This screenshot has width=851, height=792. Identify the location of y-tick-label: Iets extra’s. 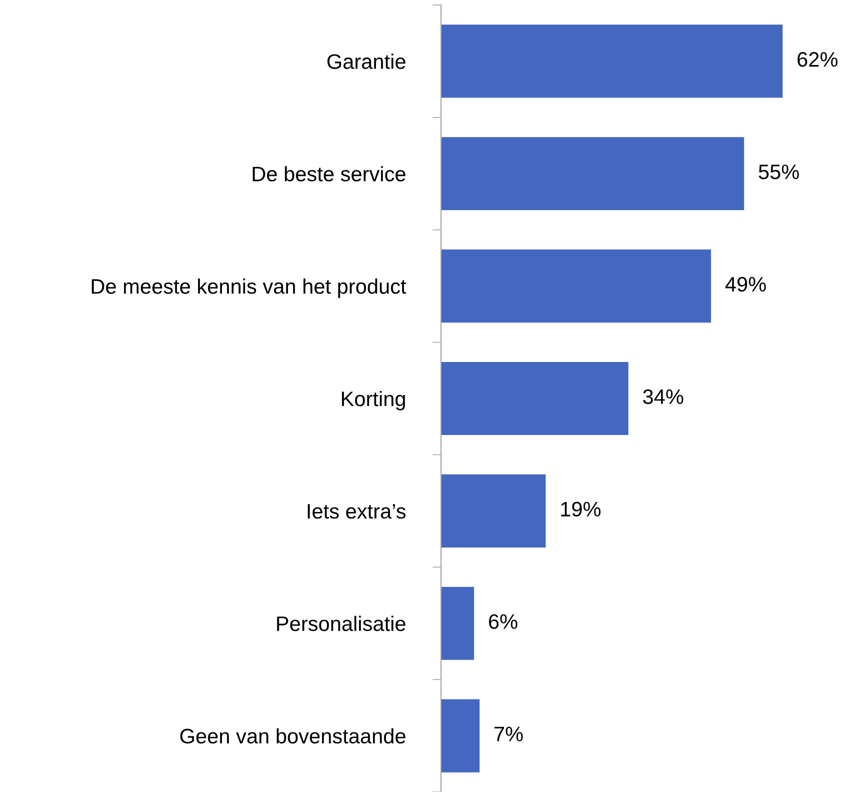
(357, 511).